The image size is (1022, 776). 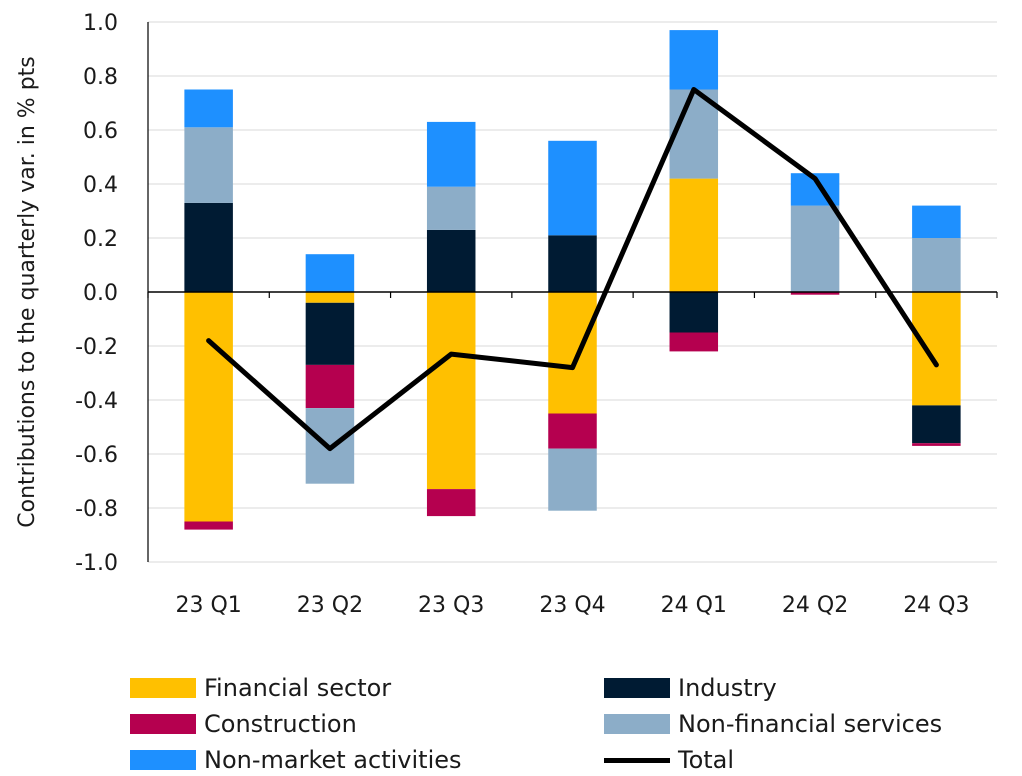 I want to click on legend-swatch-construction, so click(x=163, y=724).